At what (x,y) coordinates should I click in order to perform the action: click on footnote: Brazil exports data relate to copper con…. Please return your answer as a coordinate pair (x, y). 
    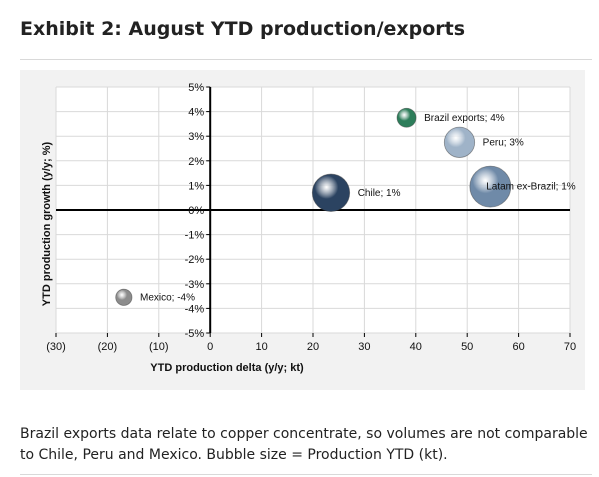
    Looking at the image, I should click on (304, 444).